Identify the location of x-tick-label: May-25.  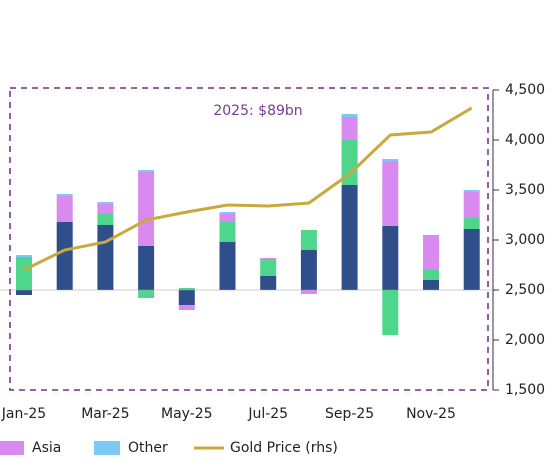
(187, 414).